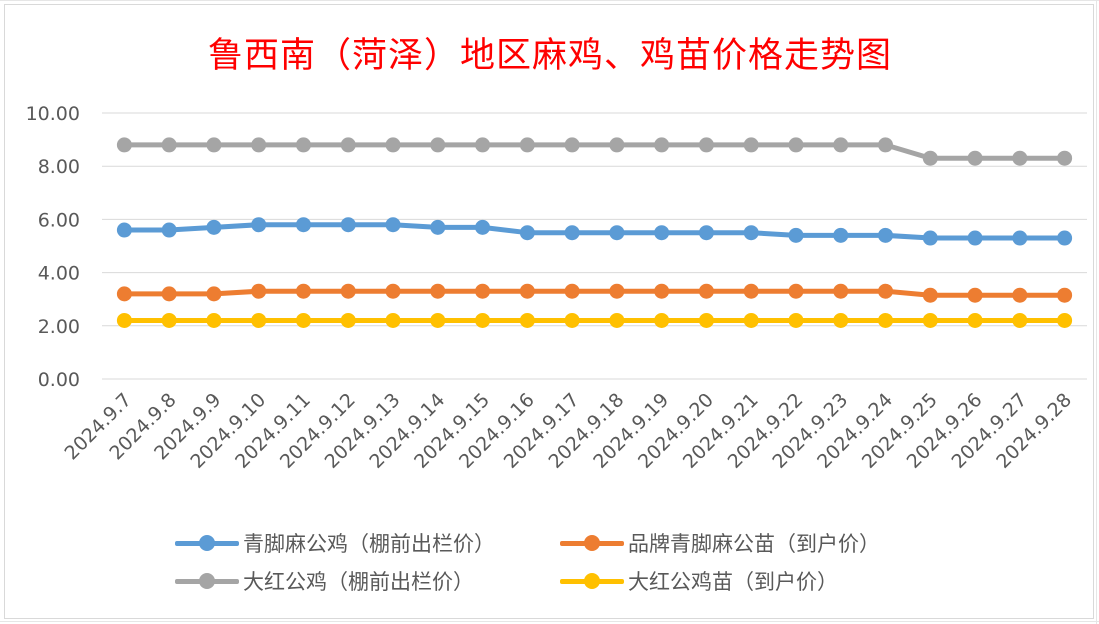 The image size is (1099, 624). I want to click on y-tick-label: 6.00, so click(59, 220).